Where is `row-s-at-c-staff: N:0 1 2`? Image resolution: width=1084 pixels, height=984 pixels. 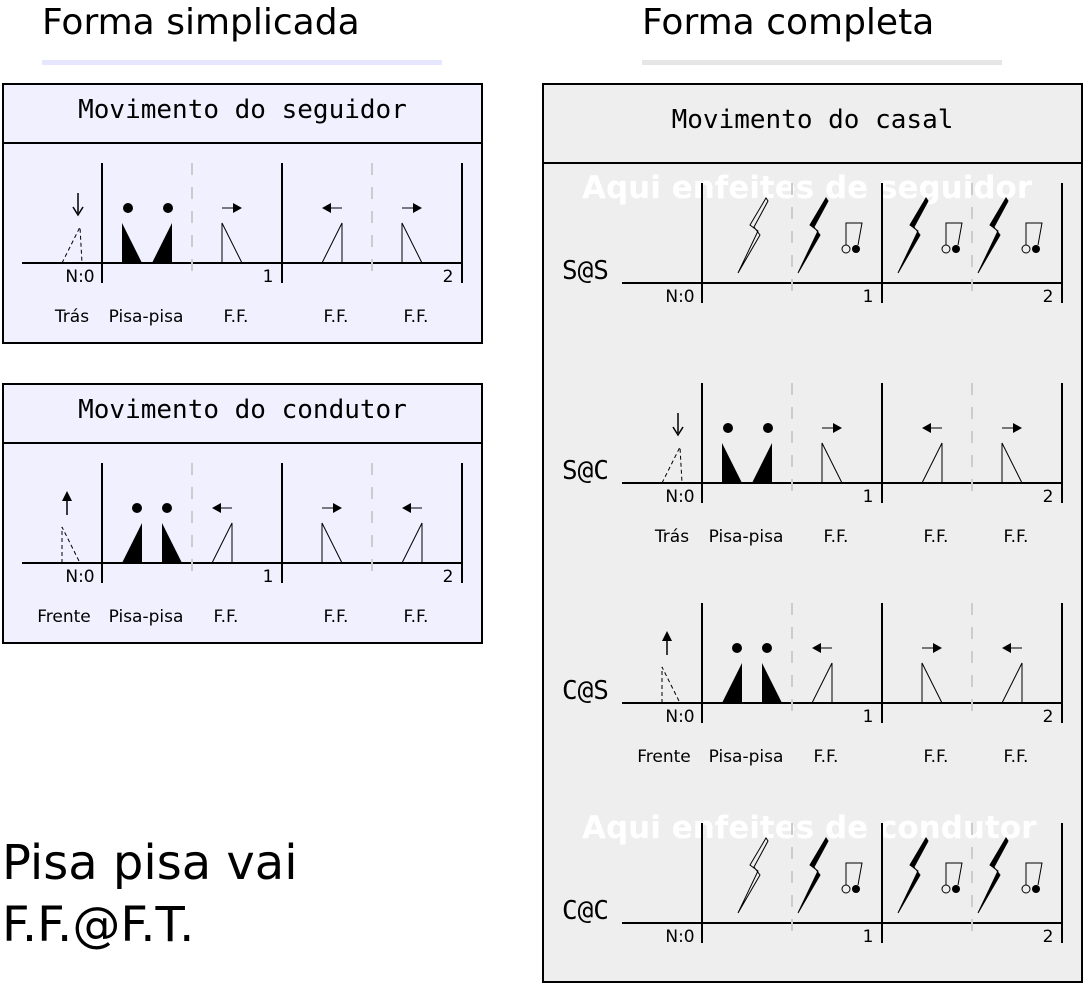
row-s-at-c-staff: N:0 1 2 is located at coordinates (842, 445).